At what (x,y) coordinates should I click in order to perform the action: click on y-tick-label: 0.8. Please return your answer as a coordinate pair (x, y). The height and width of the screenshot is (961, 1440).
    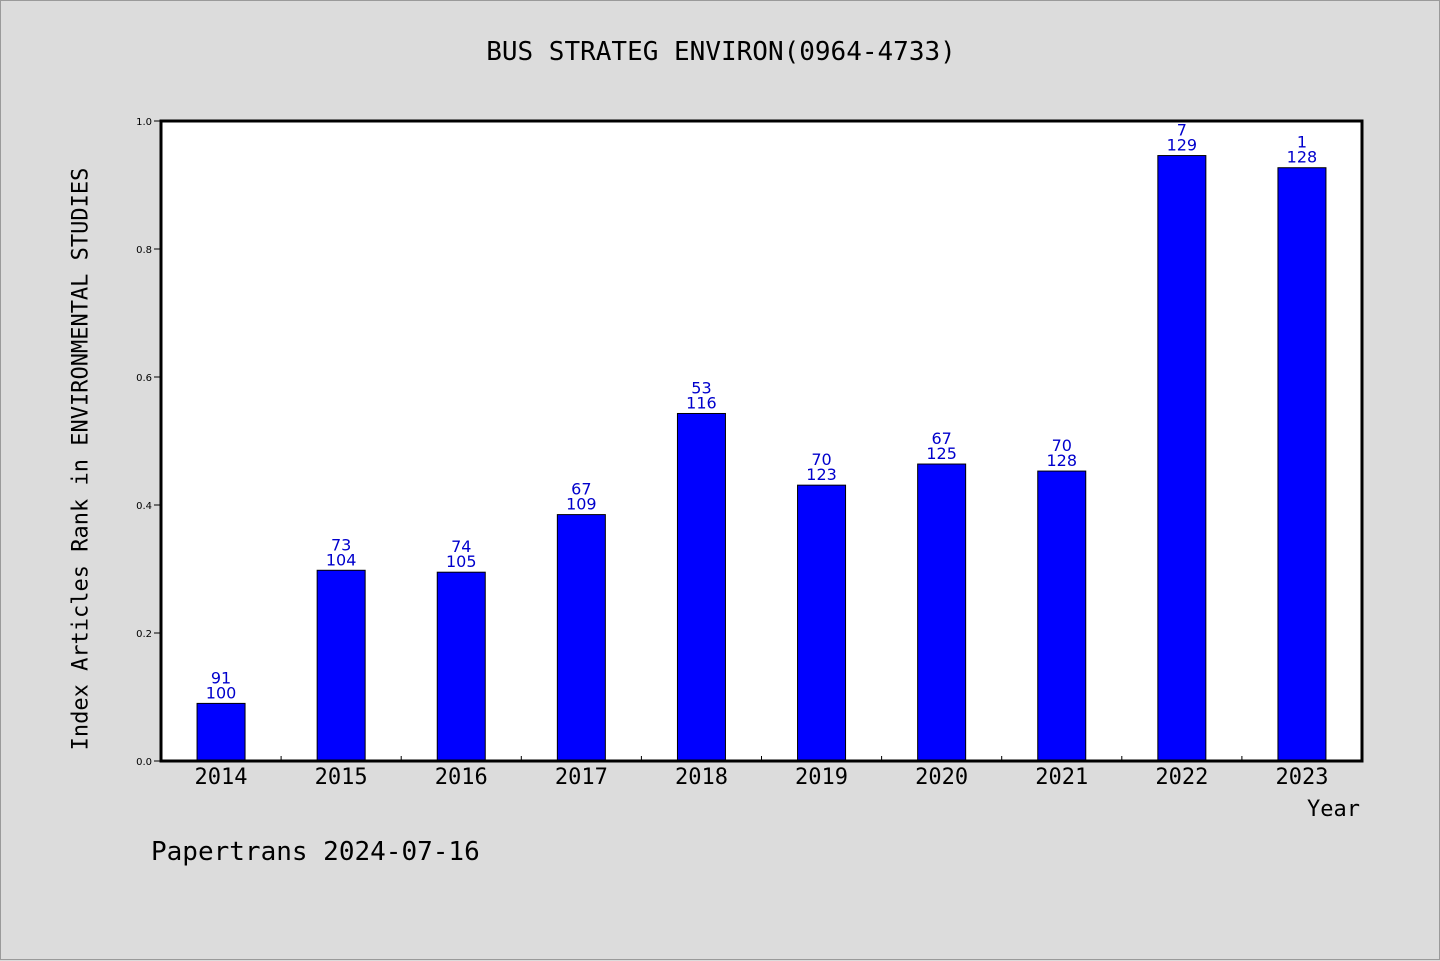
    Looking at the image, I should click on (144, 250).